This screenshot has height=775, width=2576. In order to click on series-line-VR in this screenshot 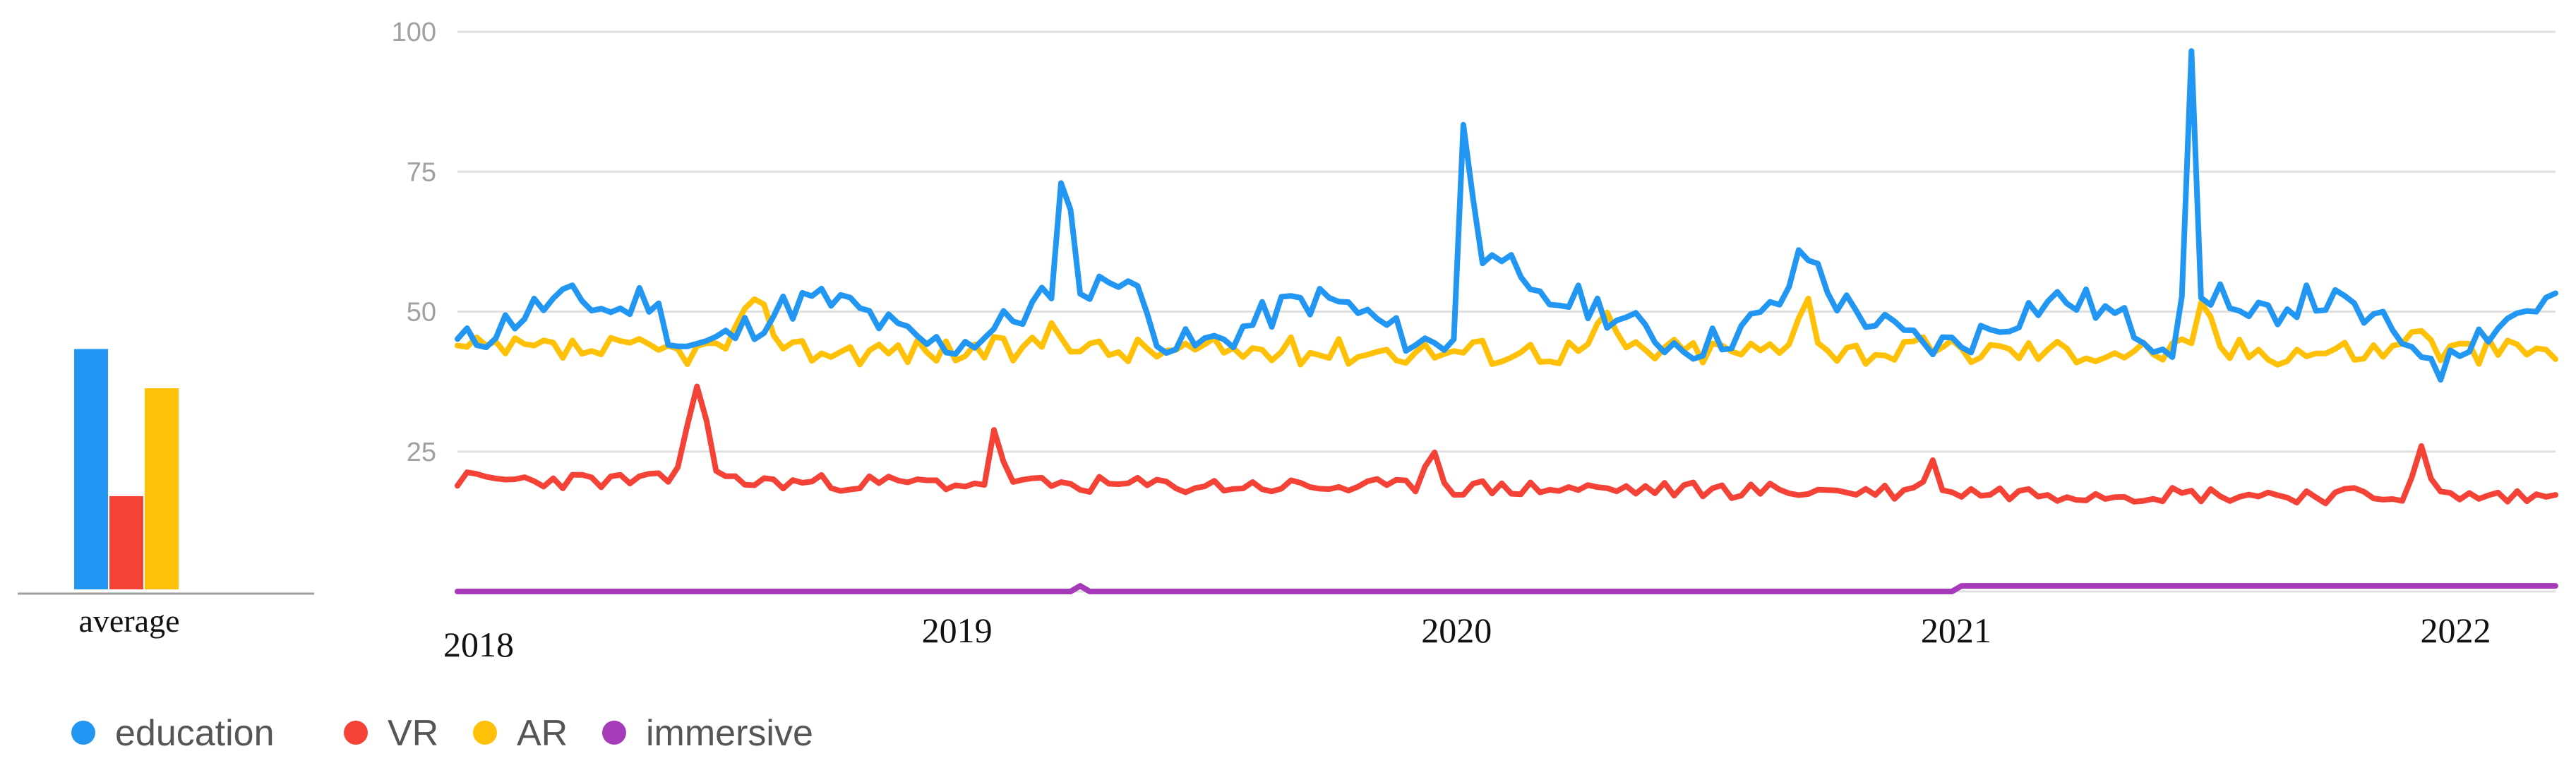, I will do `click(1506, 445)`.